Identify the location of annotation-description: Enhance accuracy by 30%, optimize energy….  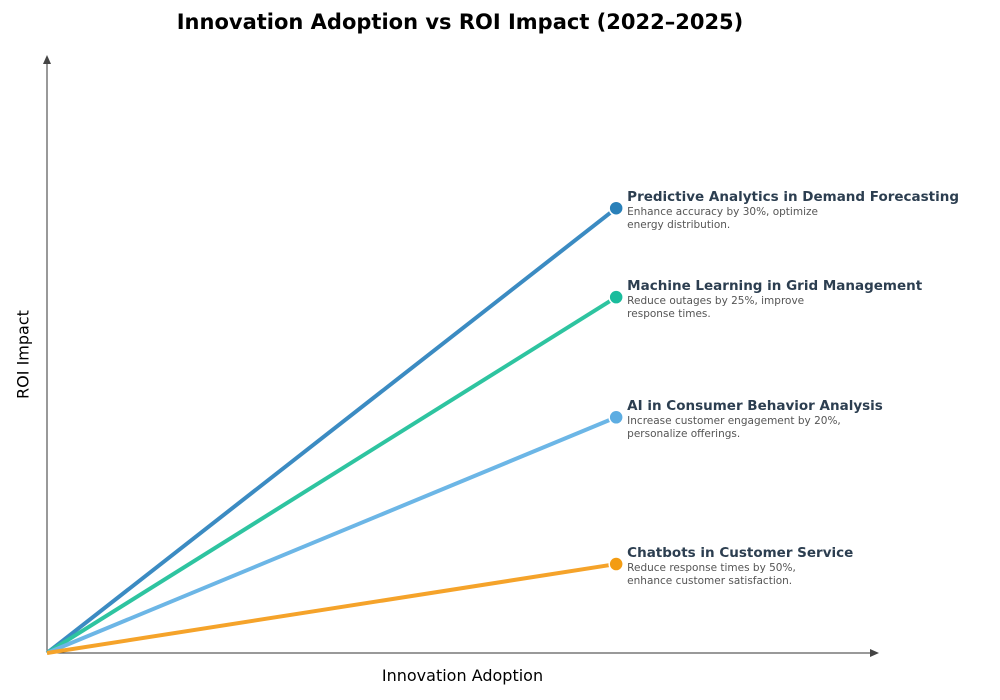
(722, 219).